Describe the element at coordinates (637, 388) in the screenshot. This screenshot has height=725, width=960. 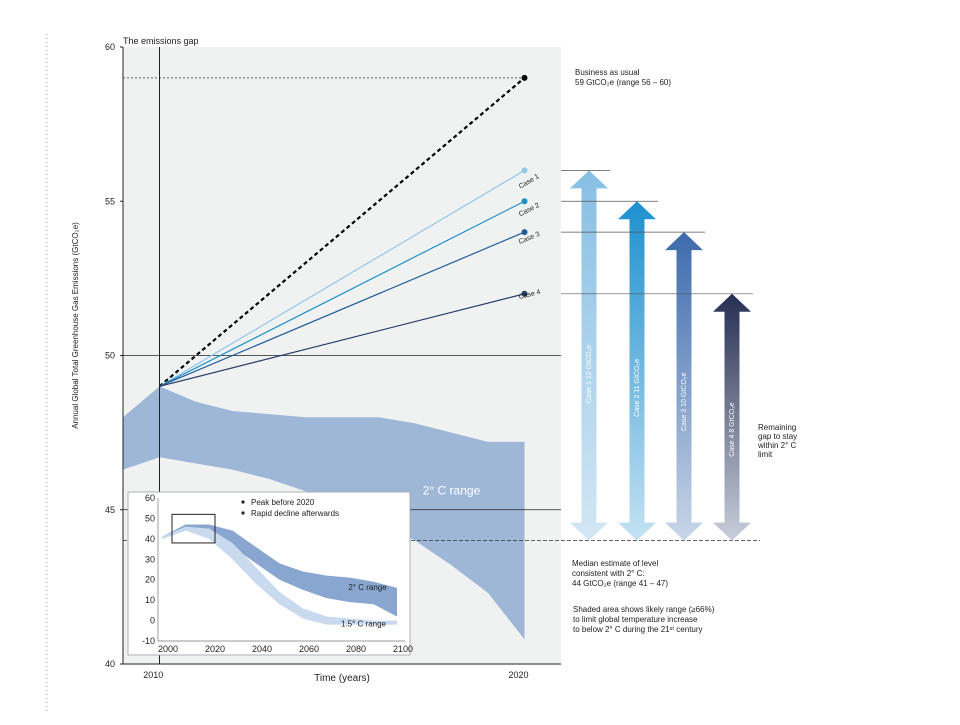
I see `gap-label-case-2: Case 2 11 GtCO₂e` at that location.